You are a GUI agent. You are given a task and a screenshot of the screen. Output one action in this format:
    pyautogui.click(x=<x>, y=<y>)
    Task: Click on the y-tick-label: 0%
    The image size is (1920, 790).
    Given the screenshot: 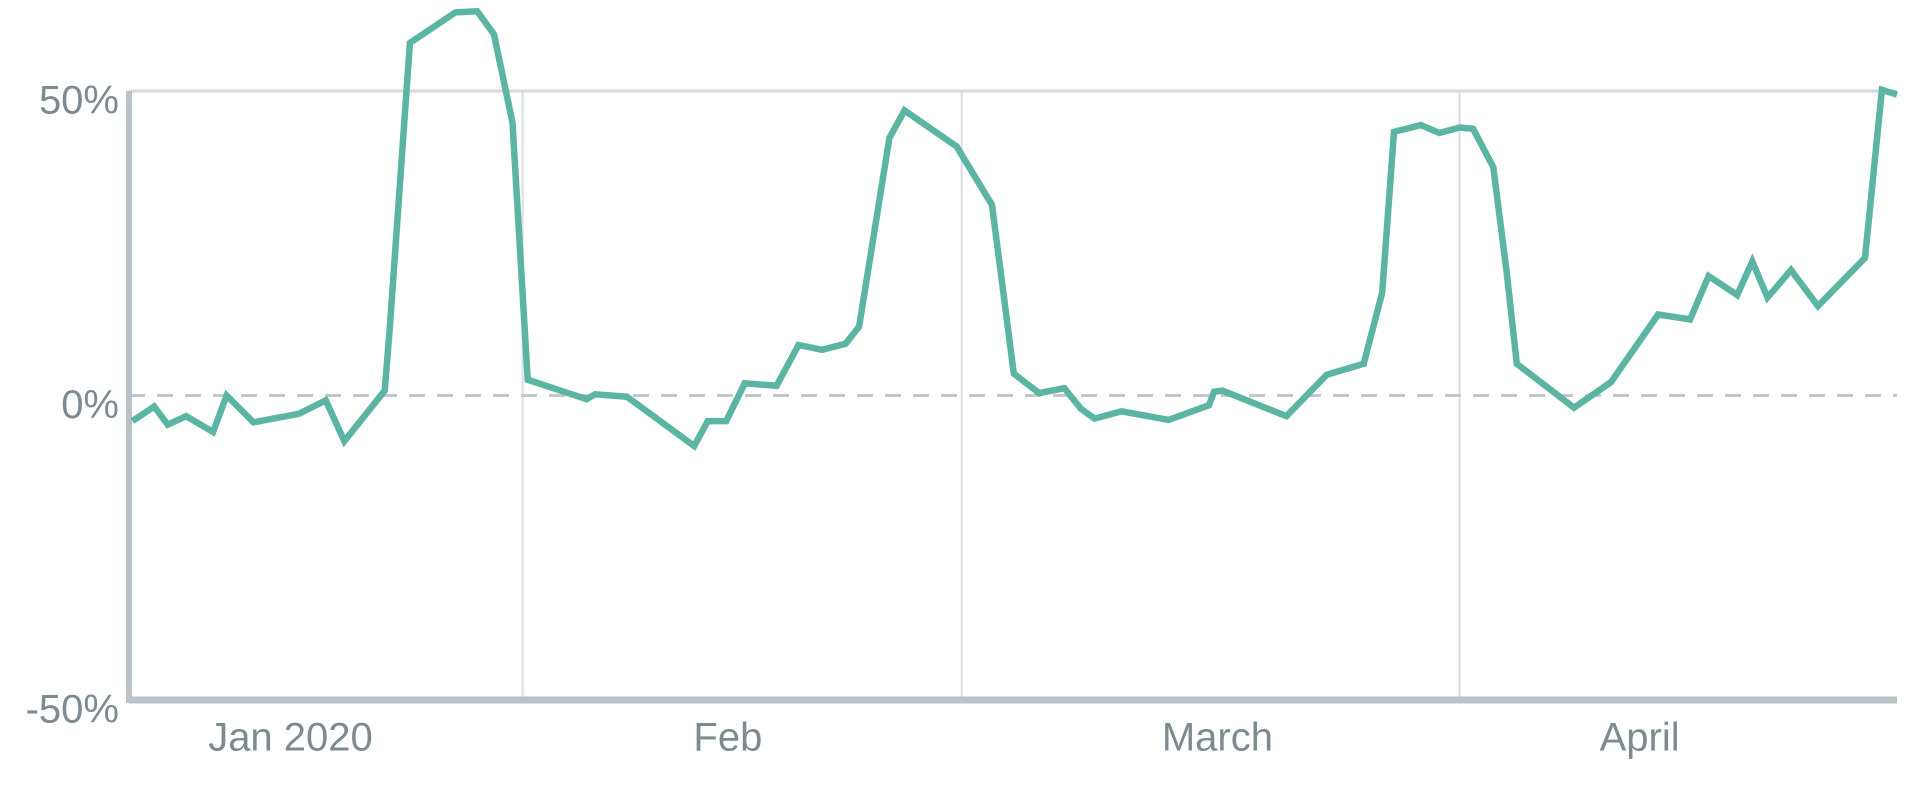 What is the action you would take?
    pyautogui.click(x=90, y=405)
    